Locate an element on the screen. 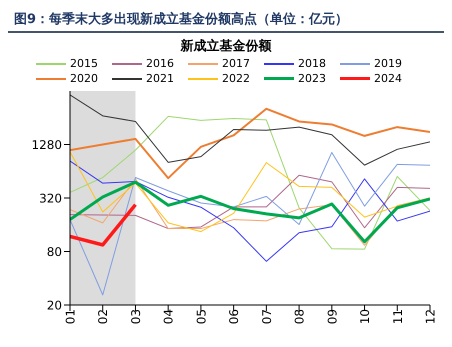 The width and height of the screenshot is (452, 347). legend-label: 2020 is located at coordinates (84, 78).